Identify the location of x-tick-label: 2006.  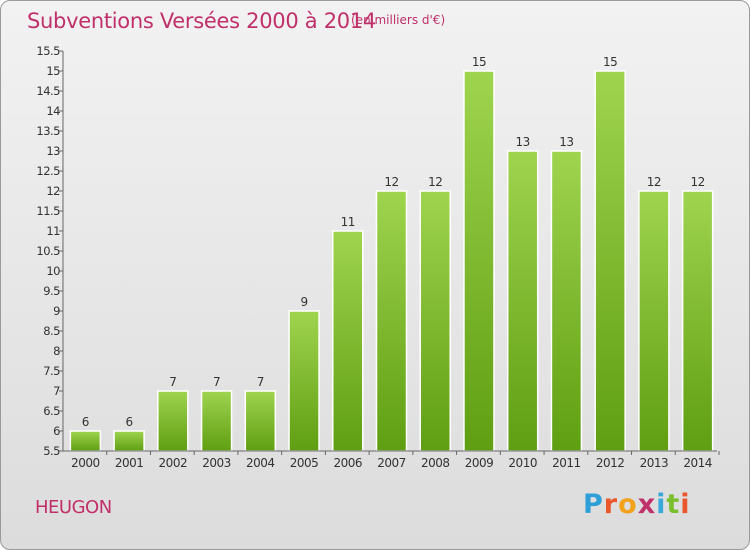
(347, 463).